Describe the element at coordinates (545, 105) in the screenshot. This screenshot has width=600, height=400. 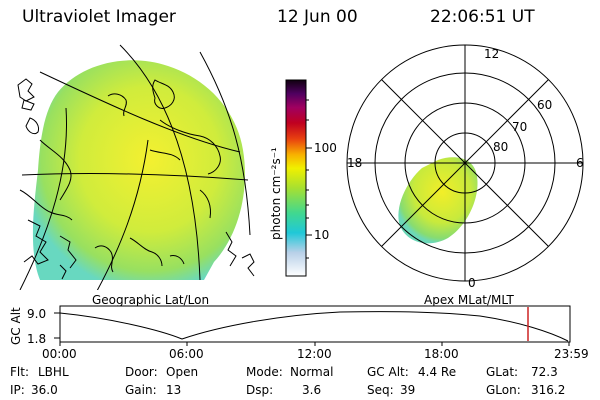
I see `polar-lat-60: 60` at that location.